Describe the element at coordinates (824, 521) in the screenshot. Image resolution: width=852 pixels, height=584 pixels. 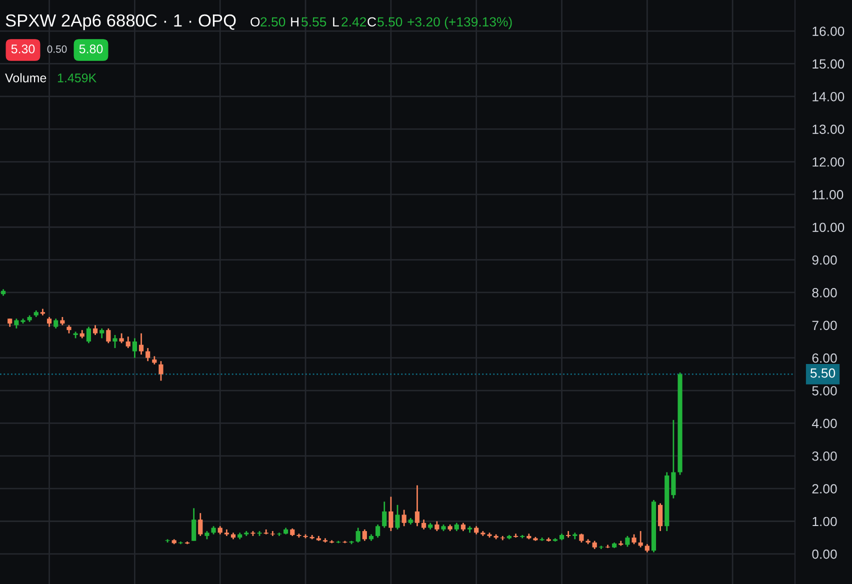
I see `y-tick-label: 1.00` at that location.